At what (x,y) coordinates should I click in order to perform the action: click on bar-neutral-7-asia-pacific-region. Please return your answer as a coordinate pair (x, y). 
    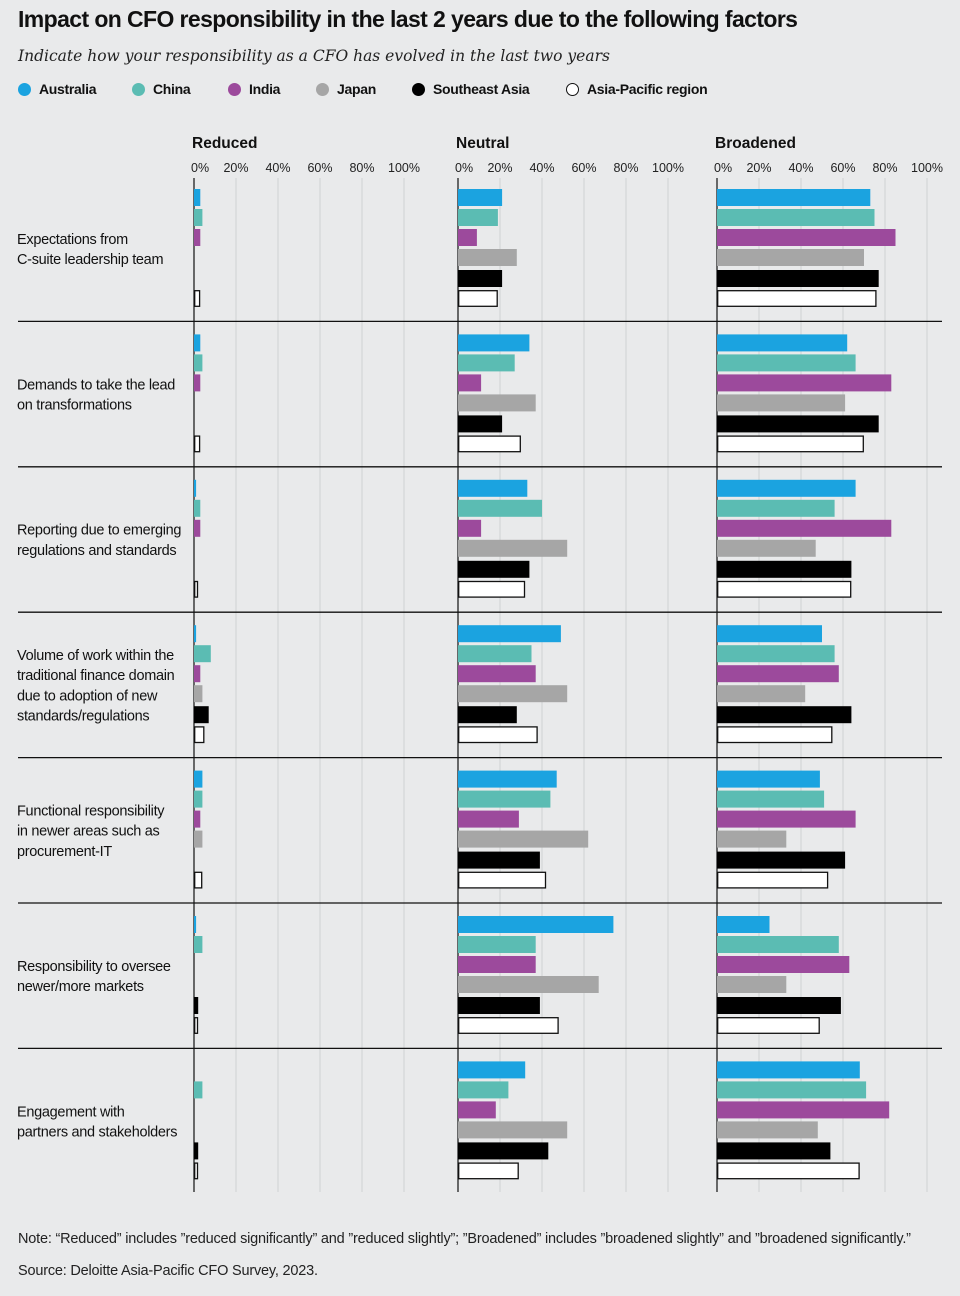
    Looking at the image, I should click on (488, 1171).